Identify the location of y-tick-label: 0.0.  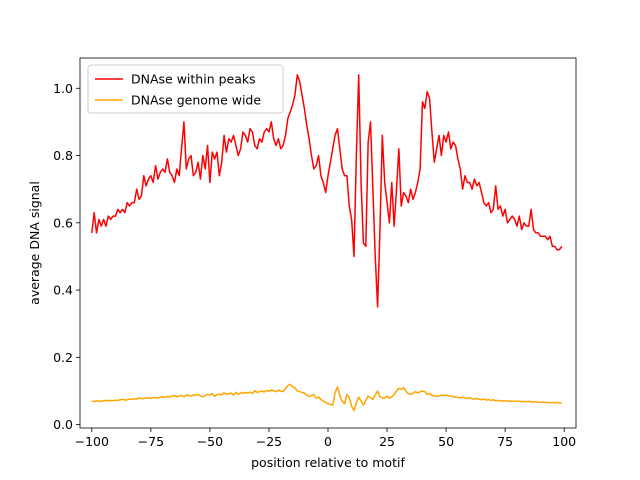
(63, 424).